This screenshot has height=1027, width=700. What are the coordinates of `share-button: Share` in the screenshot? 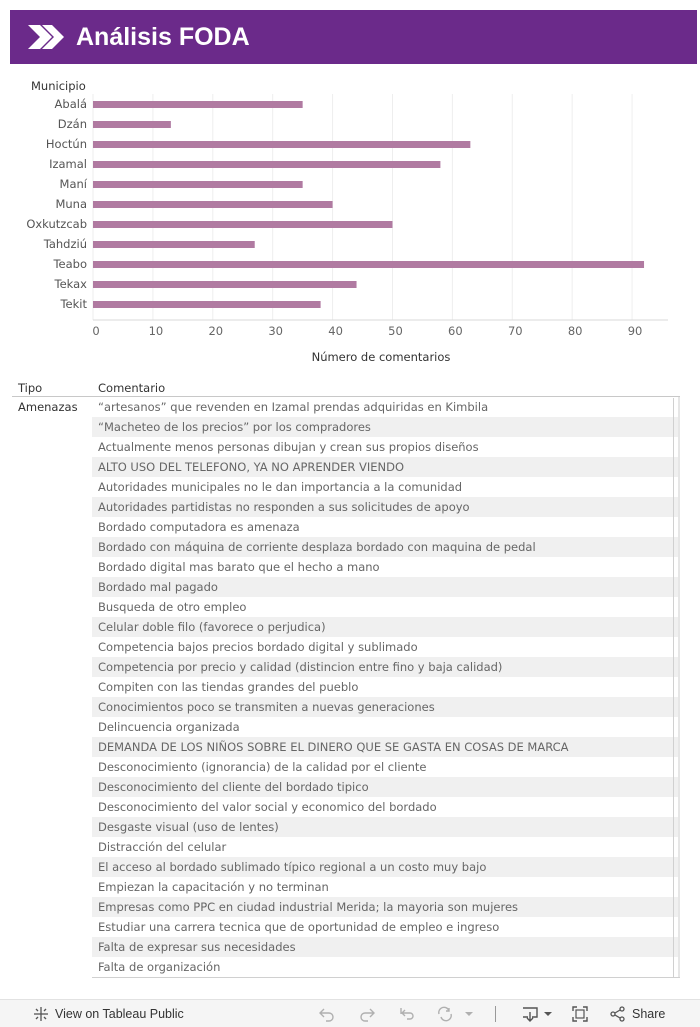 It's located at (637, 1013).